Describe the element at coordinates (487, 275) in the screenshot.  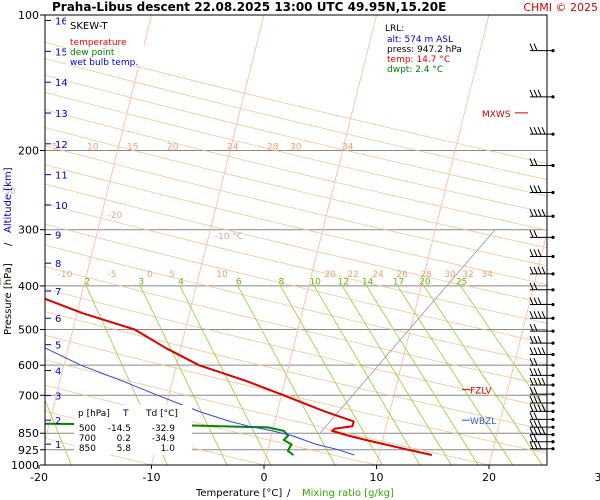
I see `theta-label-mid: 34` at that location.